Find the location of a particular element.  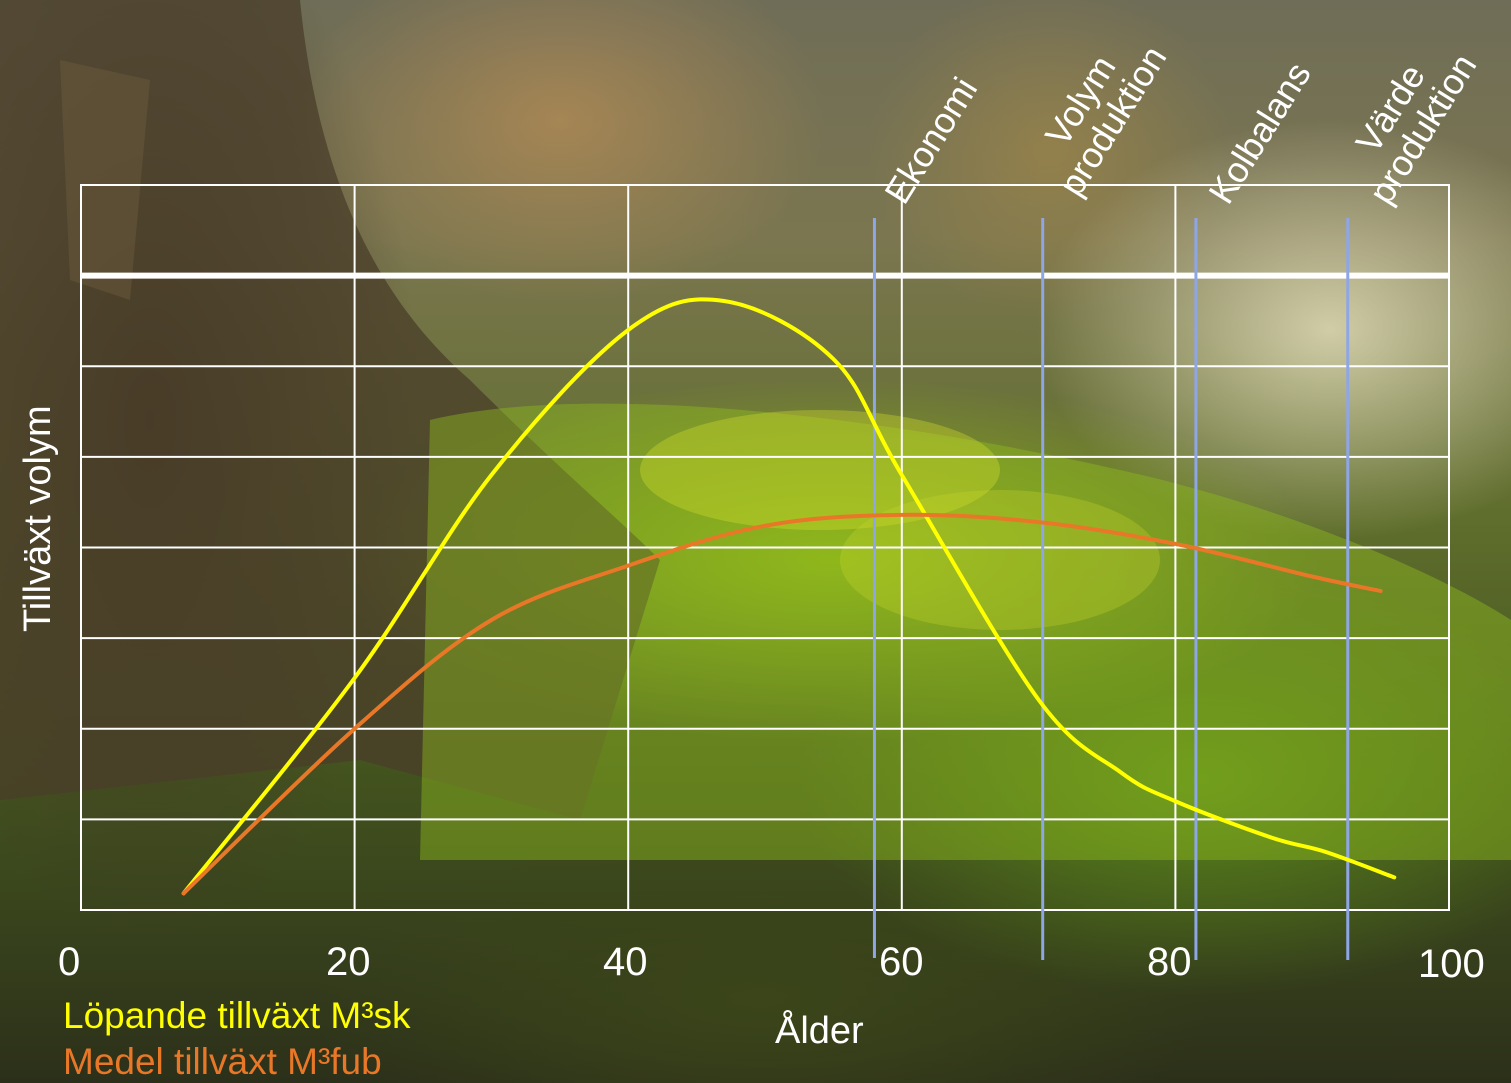

x-tick-label: 60 is located at coordinates (901, 962).